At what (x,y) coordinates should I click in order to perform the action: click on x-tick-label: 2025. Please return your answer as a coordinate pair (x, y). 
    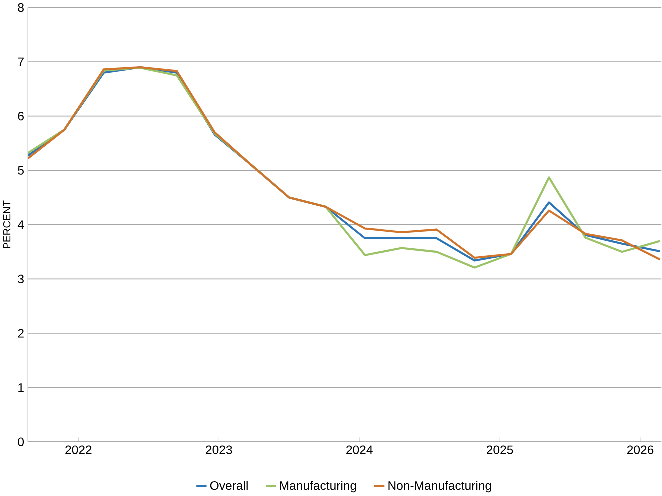
    Looking at the image, I should click on (500, 450).